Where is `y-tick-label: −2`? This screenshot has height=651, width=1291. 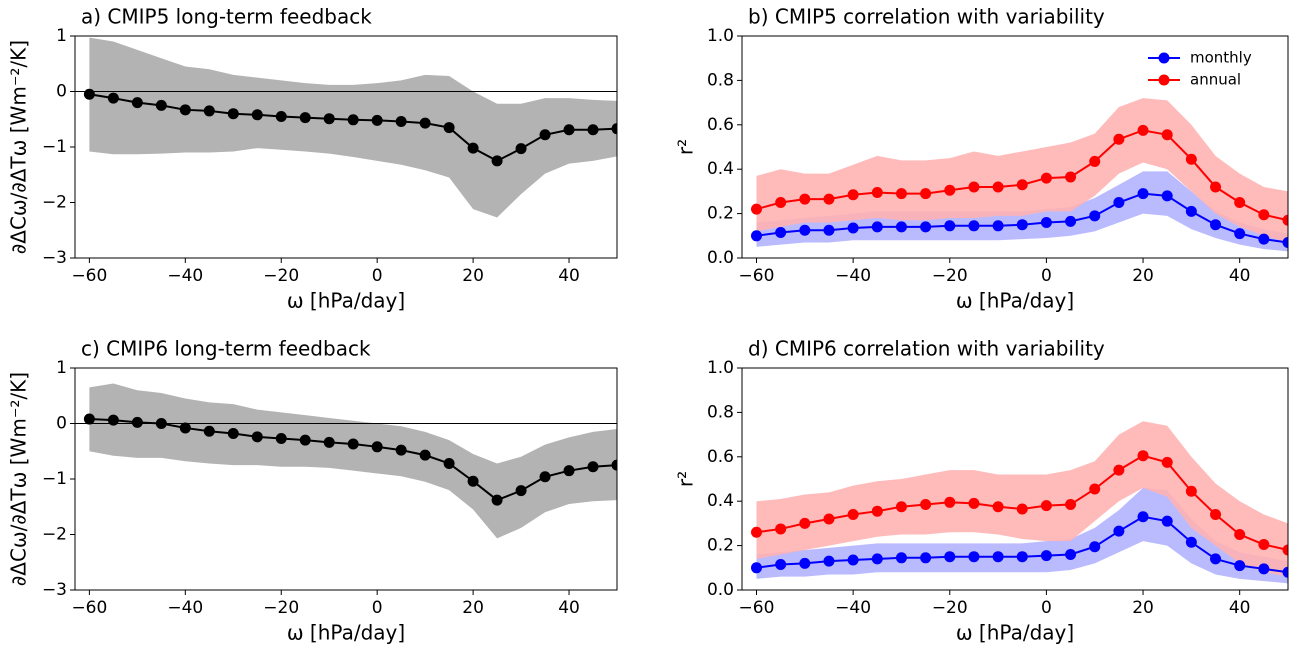
y-tick-label: −2 is located at coordinates (54, 535).